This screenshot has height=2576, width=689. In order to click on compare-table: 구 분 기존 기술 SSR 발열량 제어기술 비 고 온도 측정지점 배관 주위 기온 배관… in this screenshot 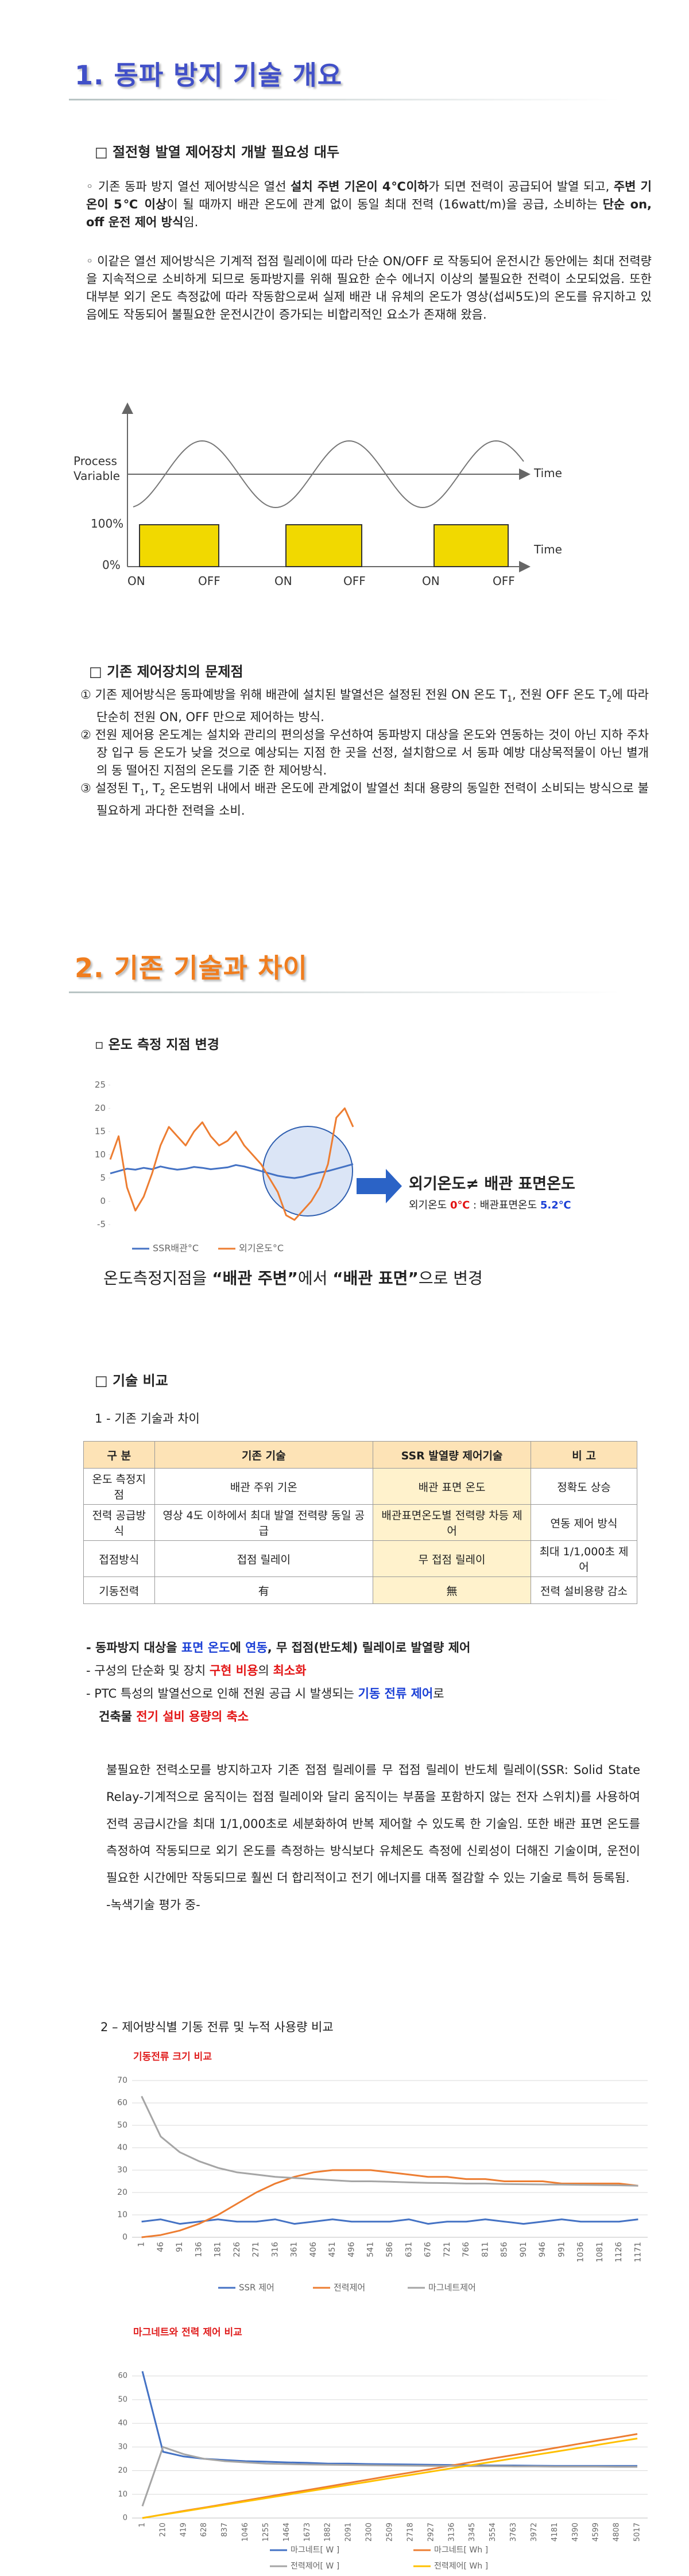, I will do `click(360, 1523)`.